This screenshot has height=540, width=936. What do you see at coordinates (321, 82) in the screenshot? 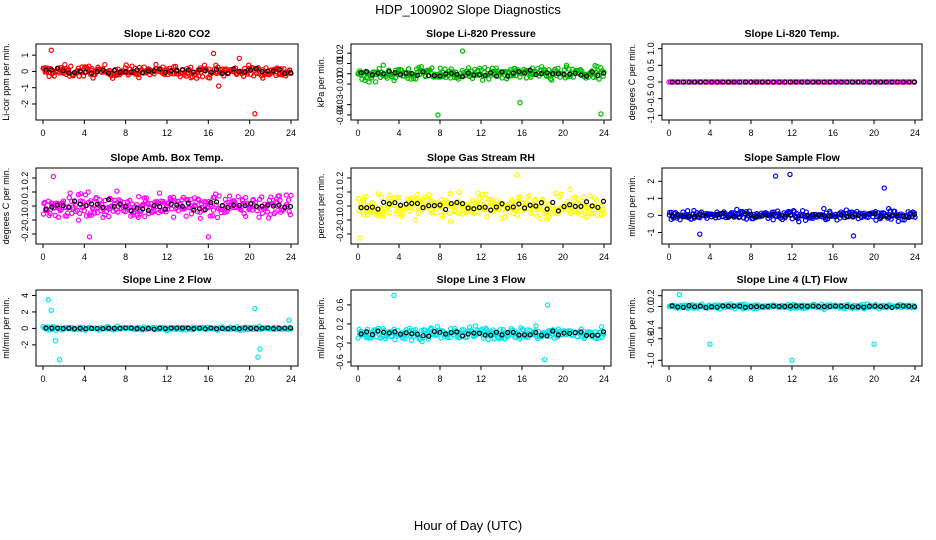
I see `y-axis-label: kPa per min.` at bounding box center [321, 82].